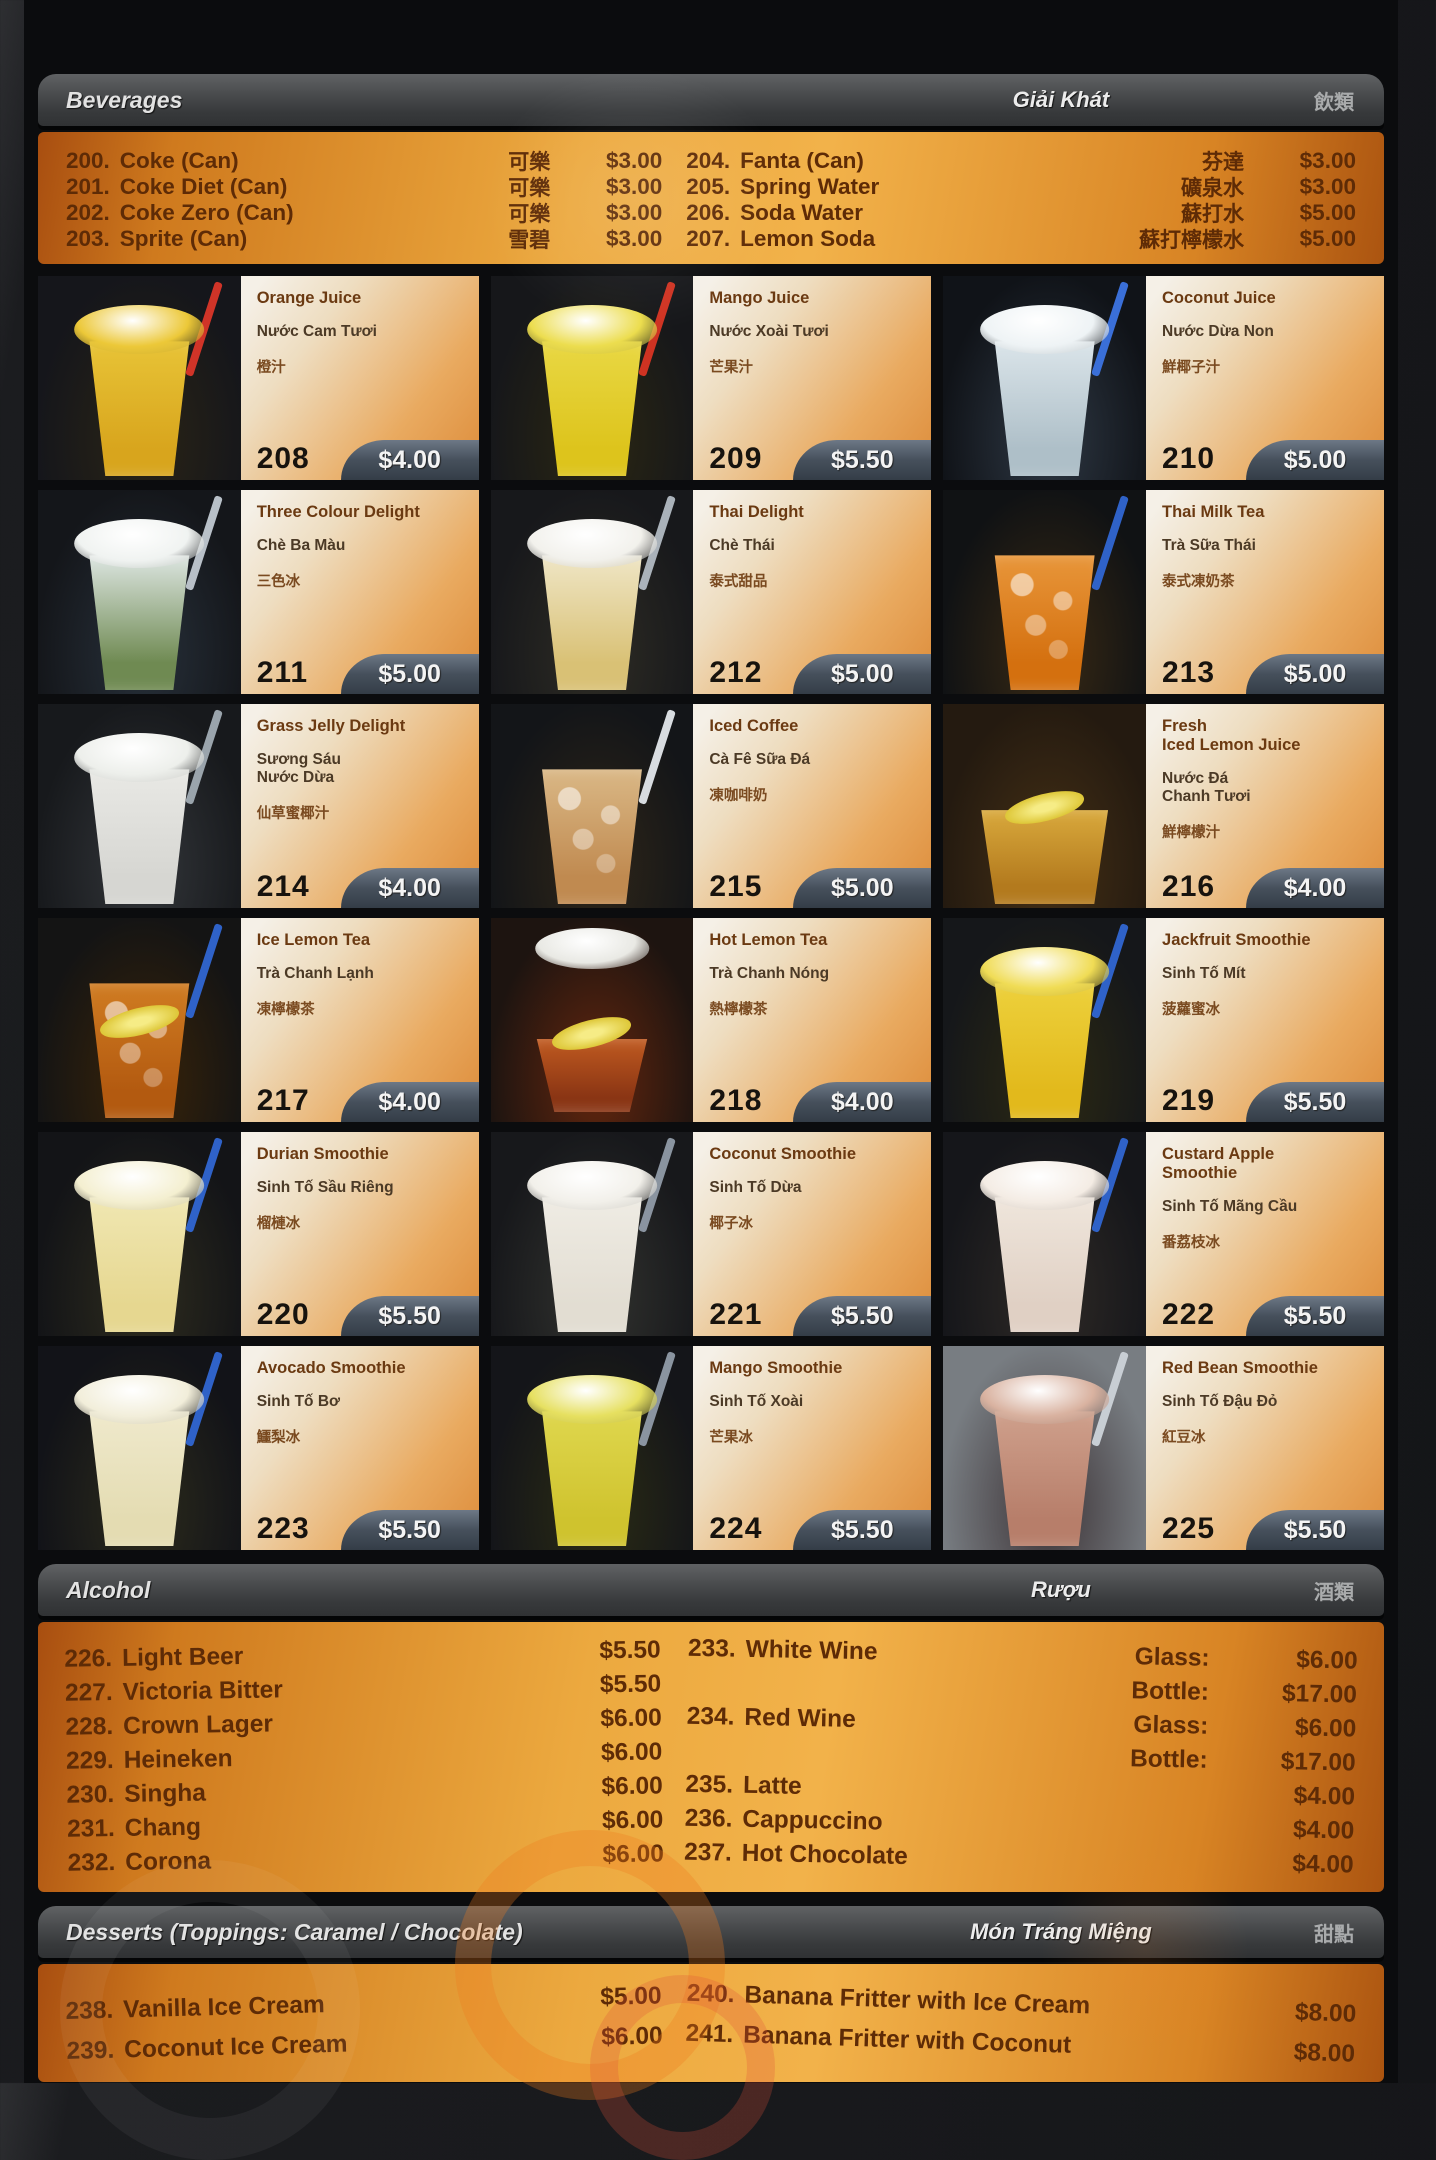 This screenshot has height=2160, width=1436. Describe the element at coordinates (756, 512) in the screenshot. I see `drink-name-english: Thai Delight` at that location.